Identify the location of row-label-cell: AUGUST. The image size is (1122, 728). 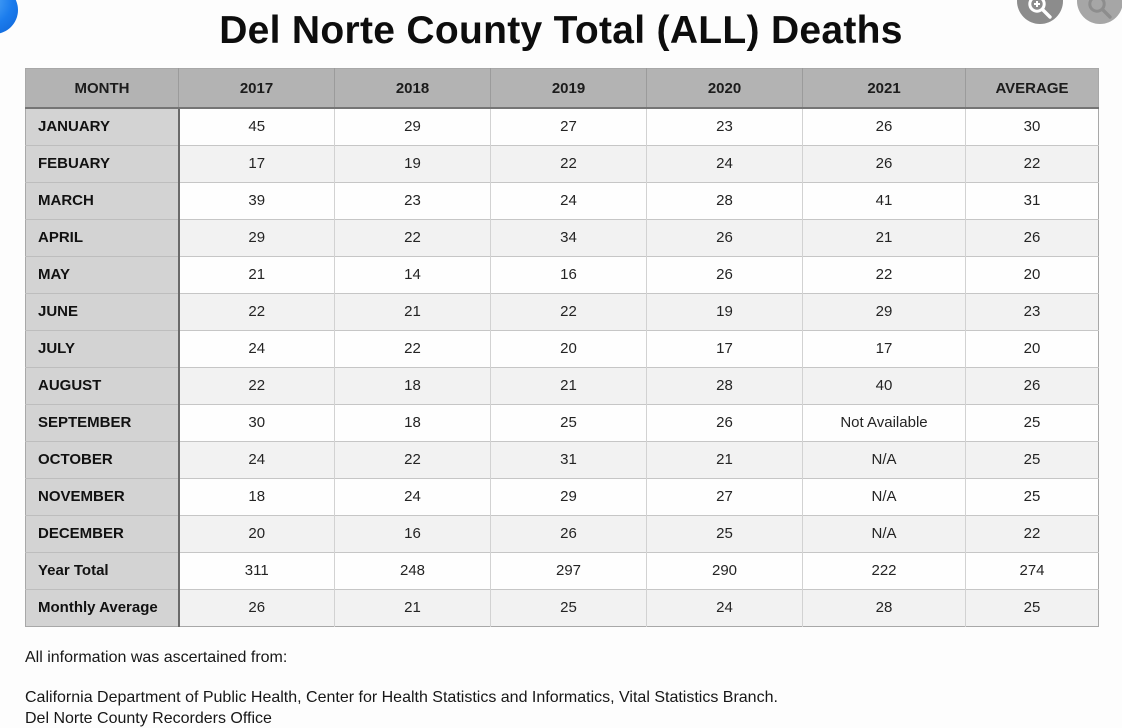
(102, 385).